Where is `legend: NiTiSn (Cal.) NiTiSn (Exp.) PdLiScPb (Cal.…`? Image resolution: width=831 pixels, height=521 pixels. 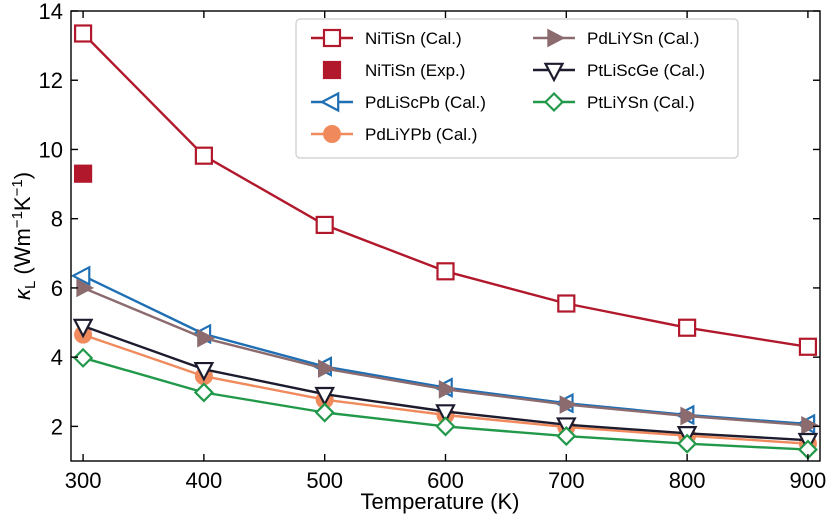 legend: NiTiSn (Cal.) NiTiSn (Exp.) PdLiScPb (Cal.… is located at coordinates (517, 88).